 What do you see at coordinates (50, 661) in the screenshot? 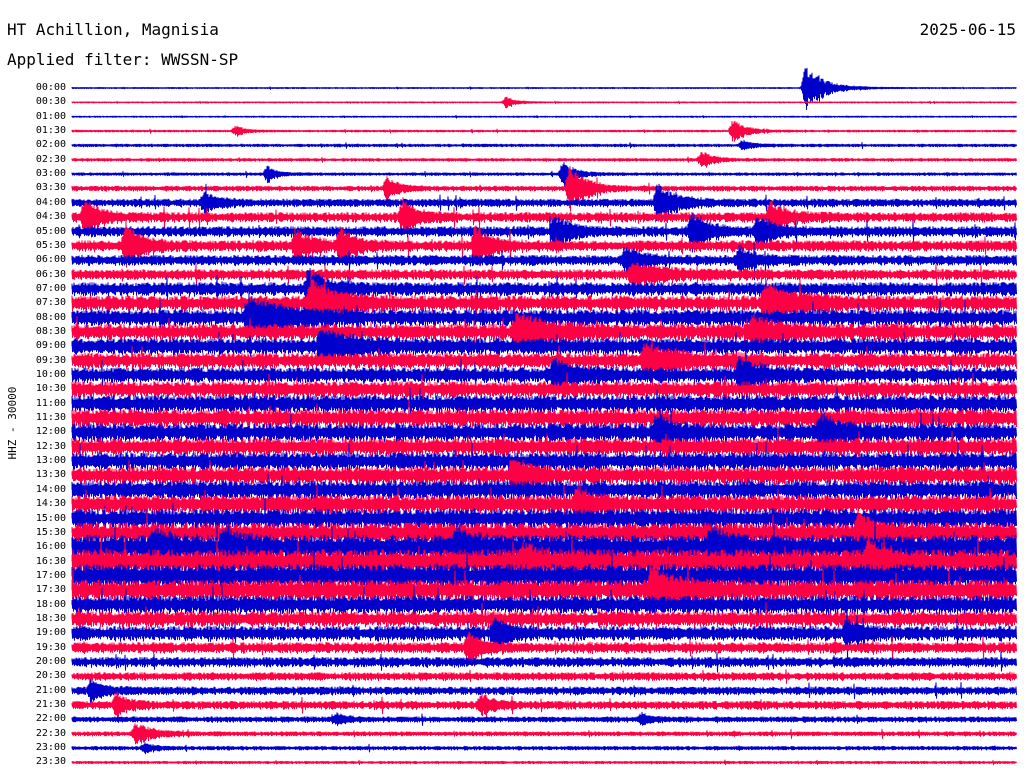
I see `time-label: 20:00` at bounding box center [50, 661].